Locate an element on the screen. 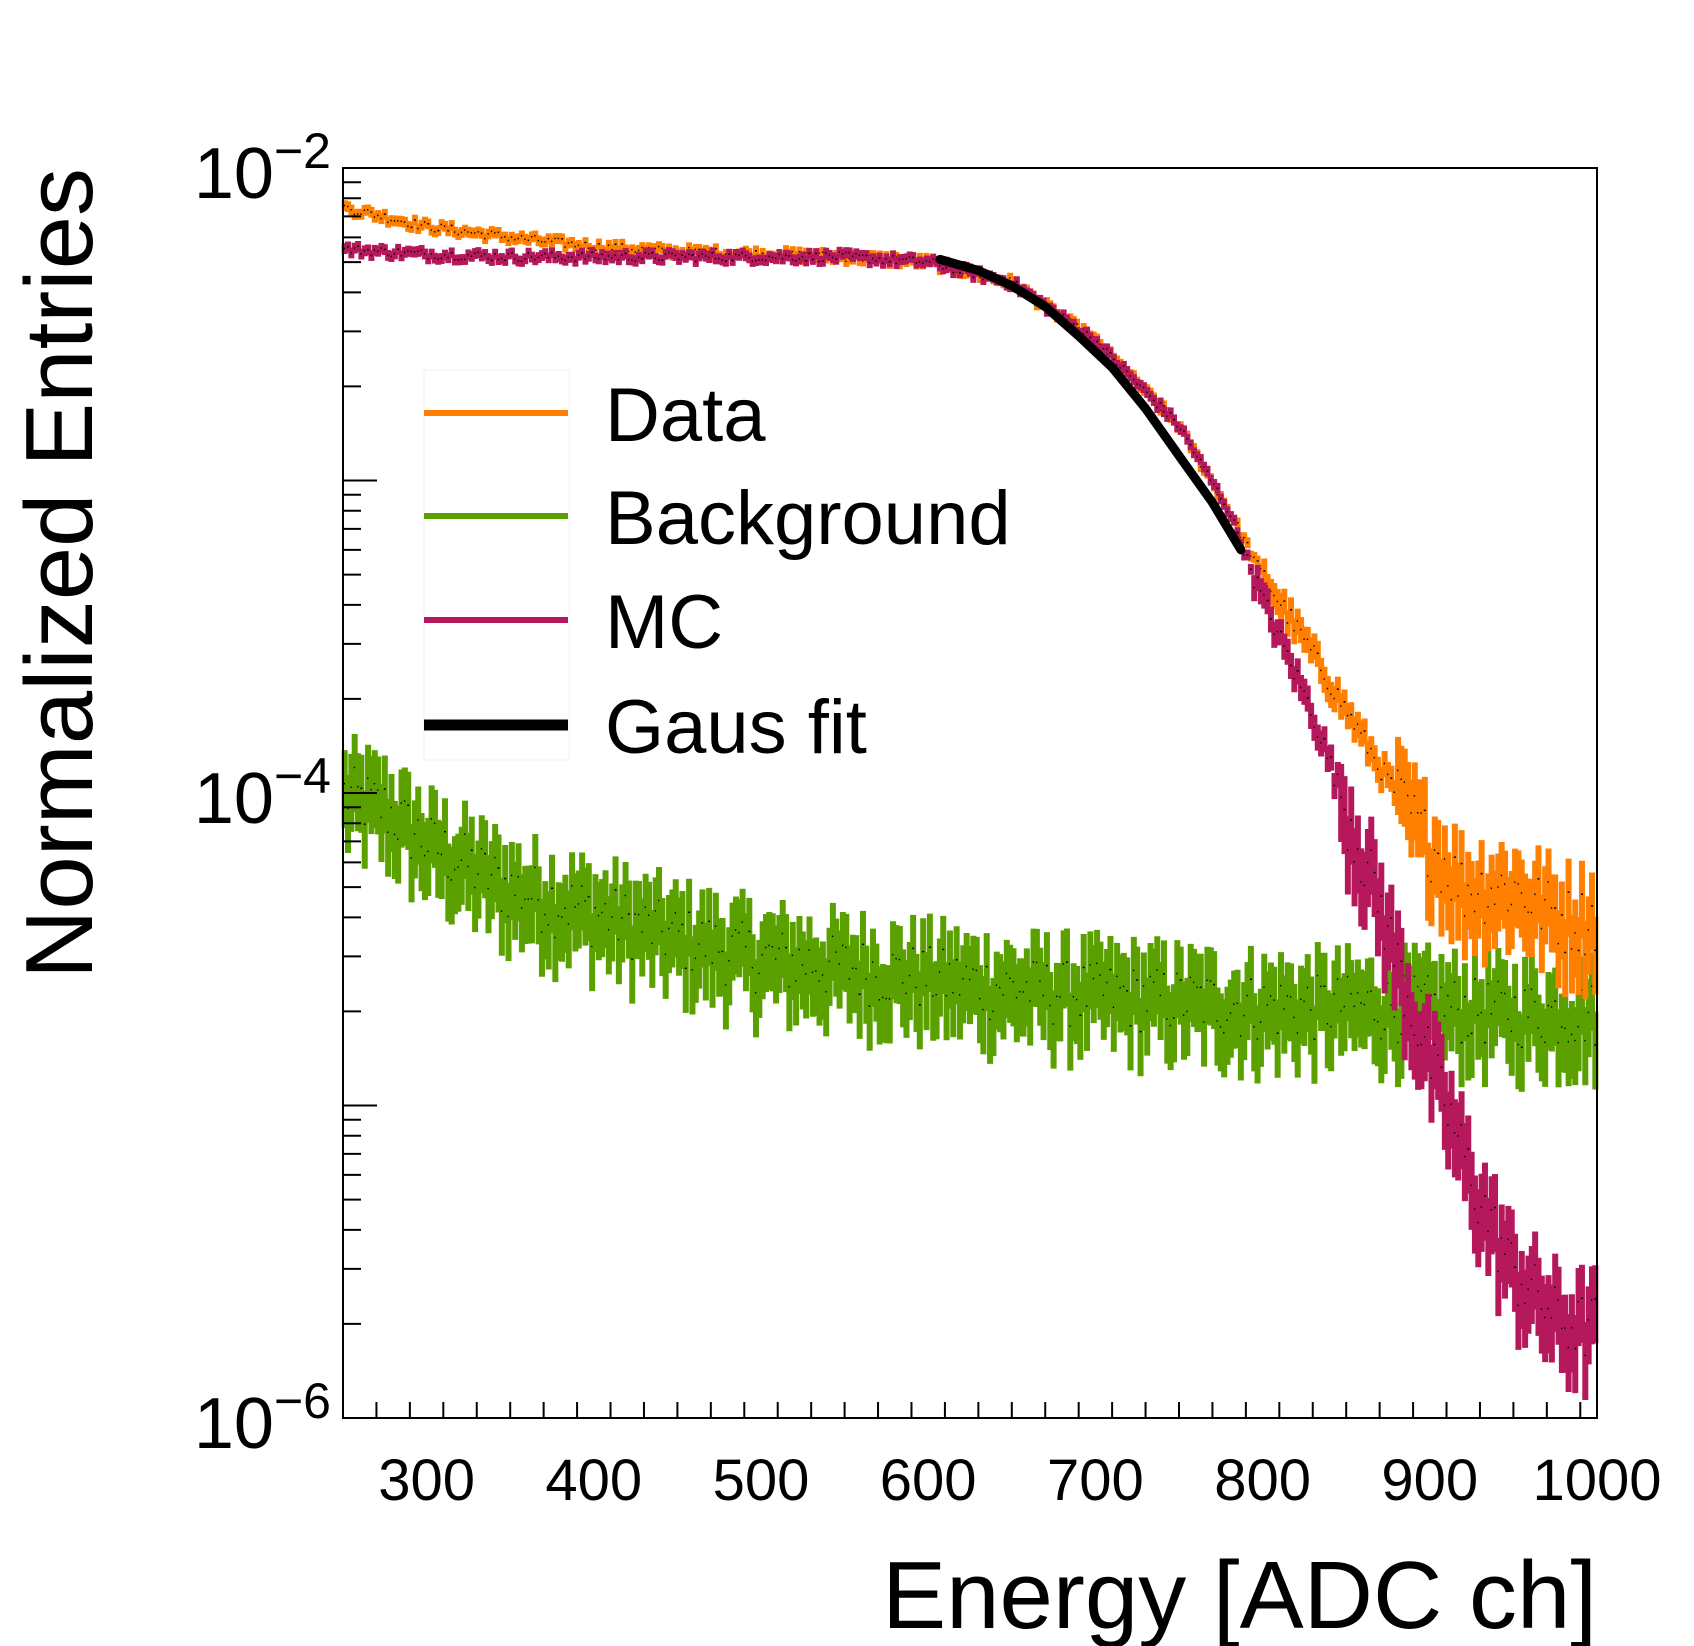 This screenshot has width=1694, height=1646. y-axis-label: Normalized Entries is located at coordinates (59, 573).